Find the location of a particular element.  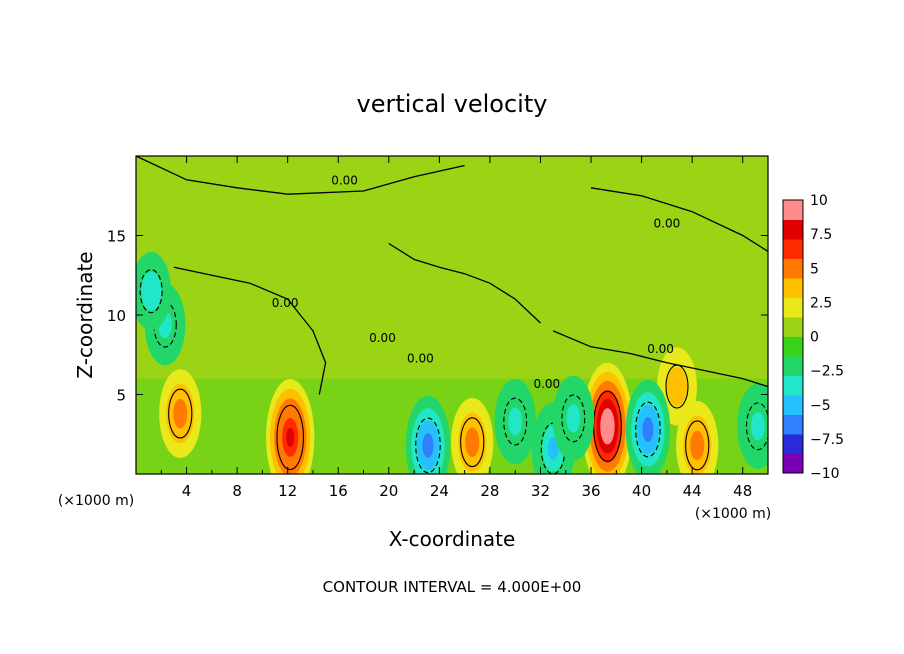

colorbar-tick-label: −2.5 is located at coordinates (827, 372).